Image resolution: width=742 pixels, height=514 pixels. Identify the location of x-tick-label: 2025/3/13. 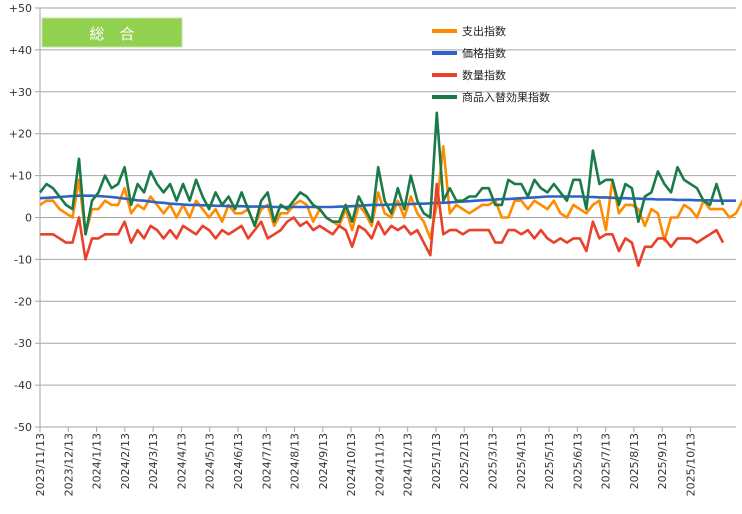
(493, 461).